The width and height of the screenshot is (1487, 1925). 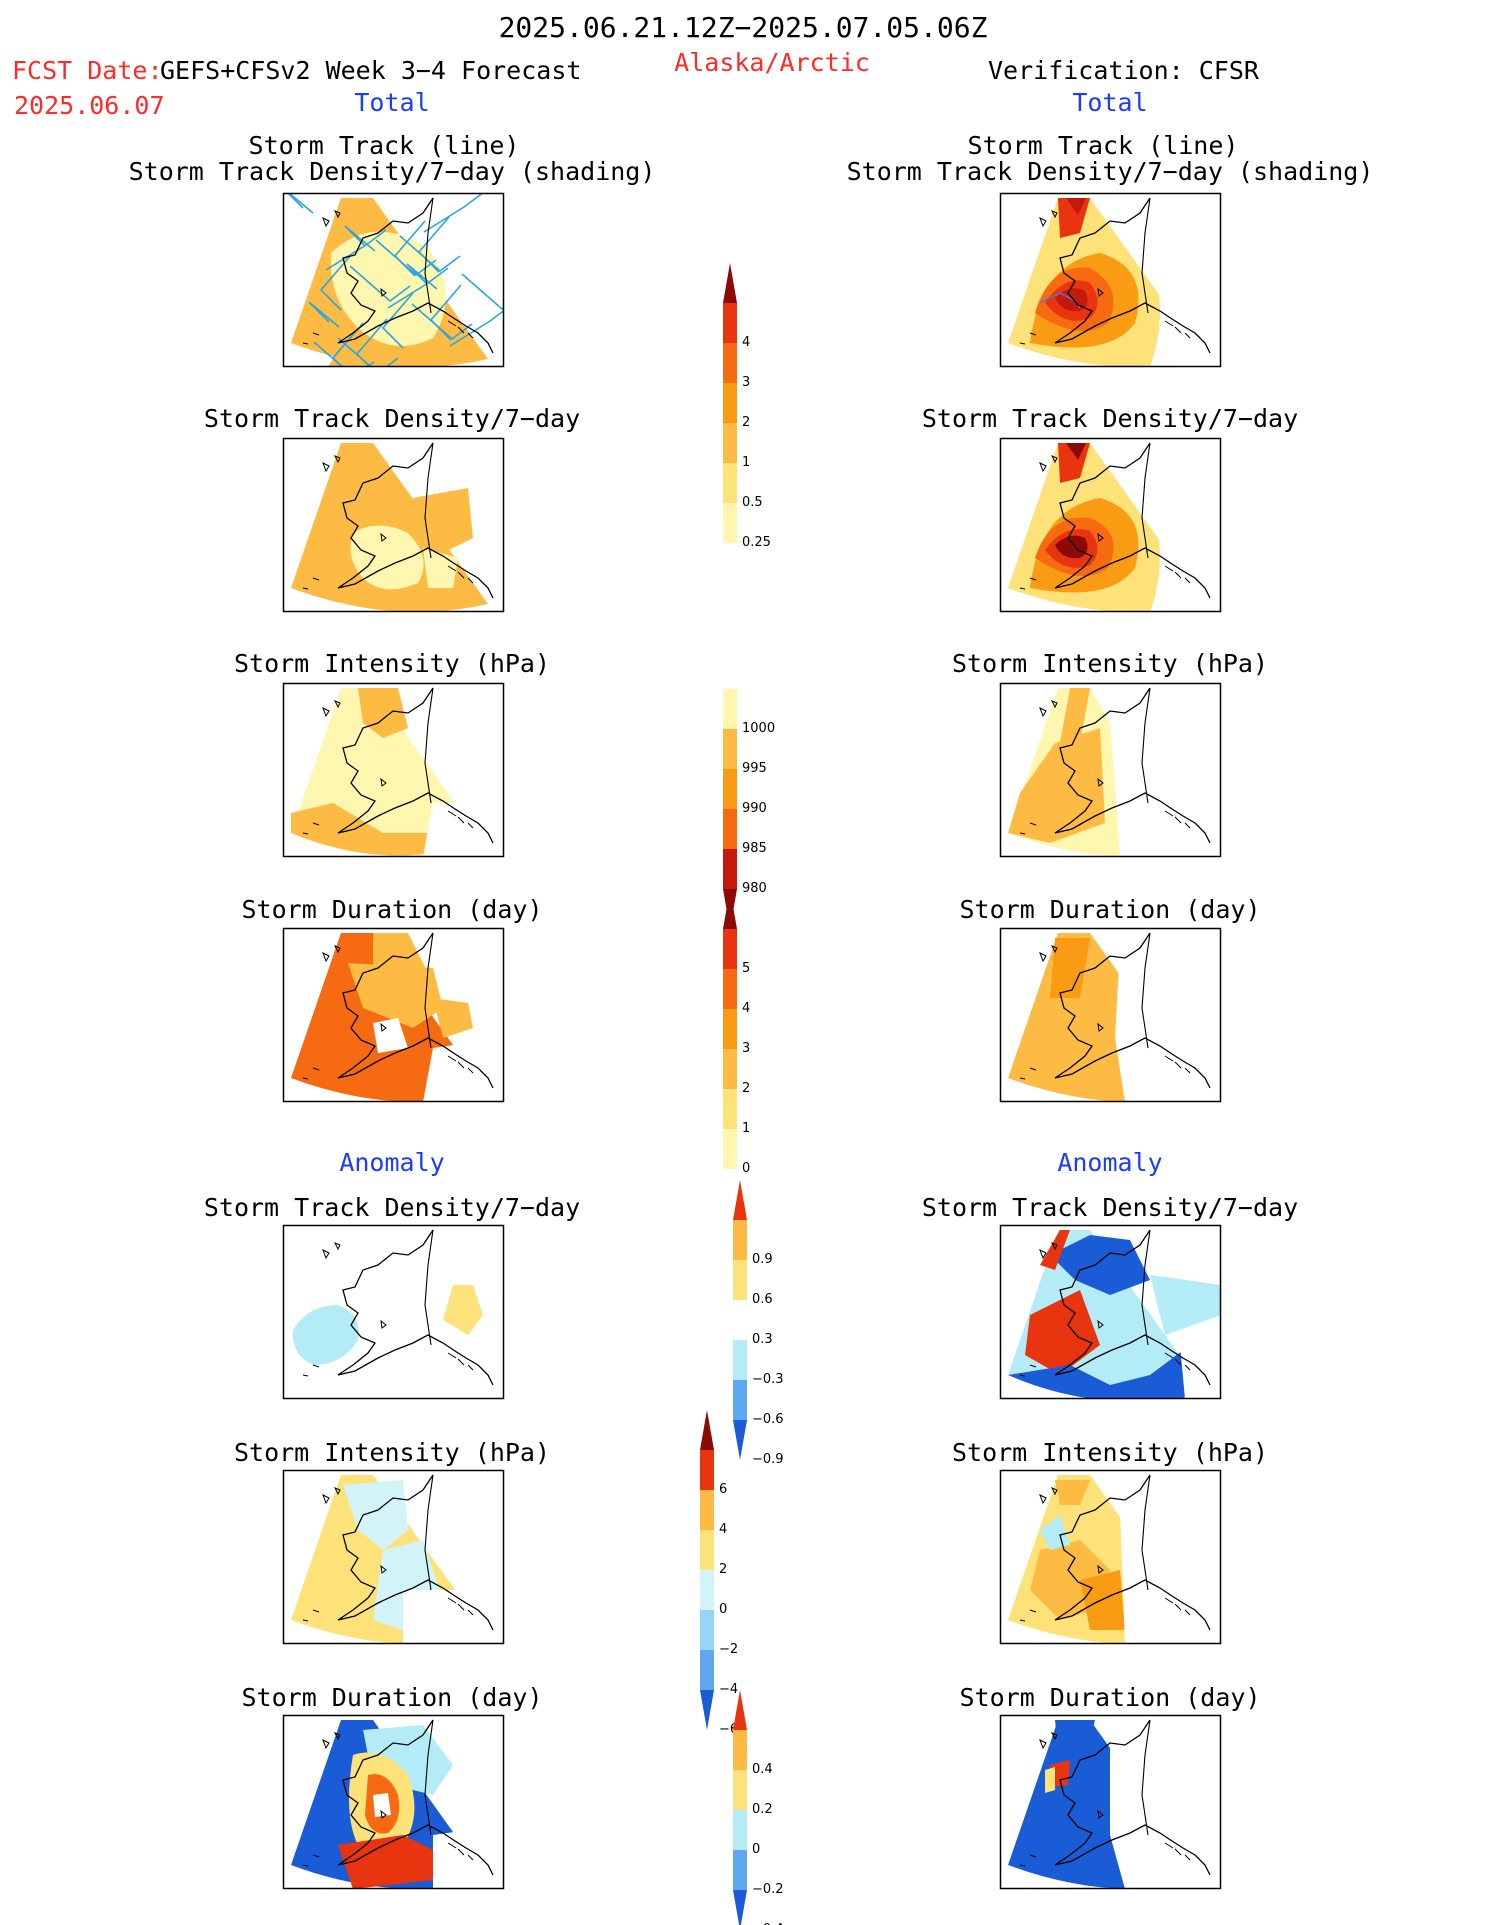 I want to click on map-panel-u_l, so click(x=393, y=1015).